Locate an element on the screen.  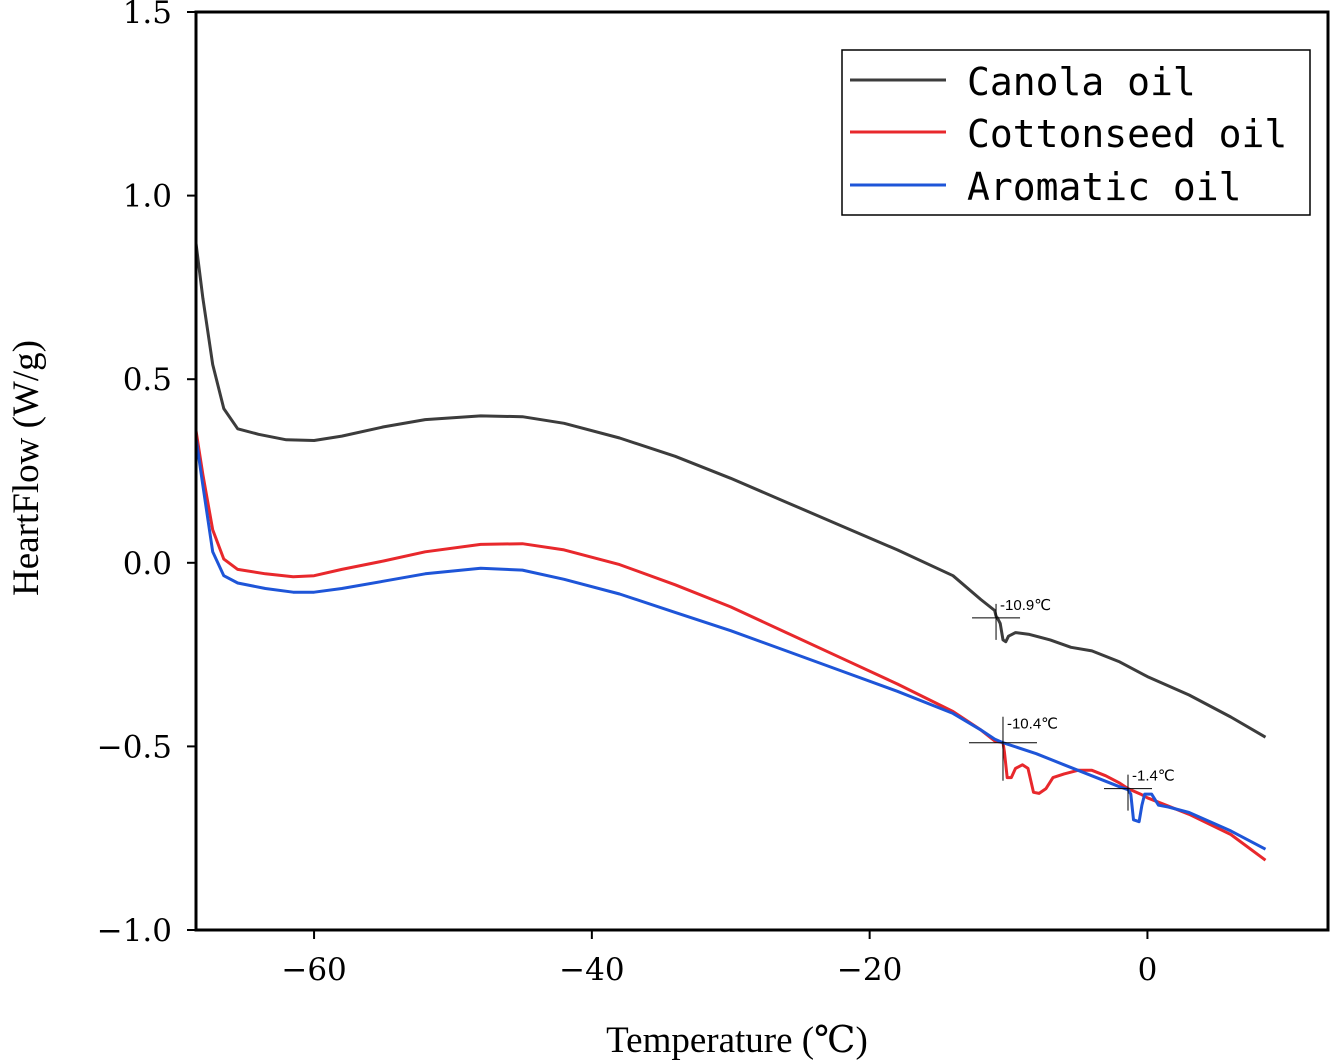
y-tick-label: 0.5 is located at coordinates (147, 380).